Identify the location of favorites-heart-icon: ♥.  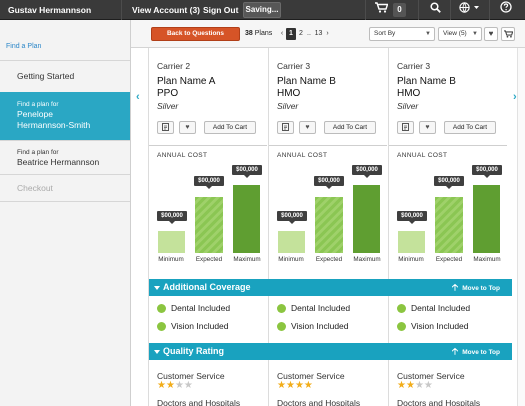
(491, 34).